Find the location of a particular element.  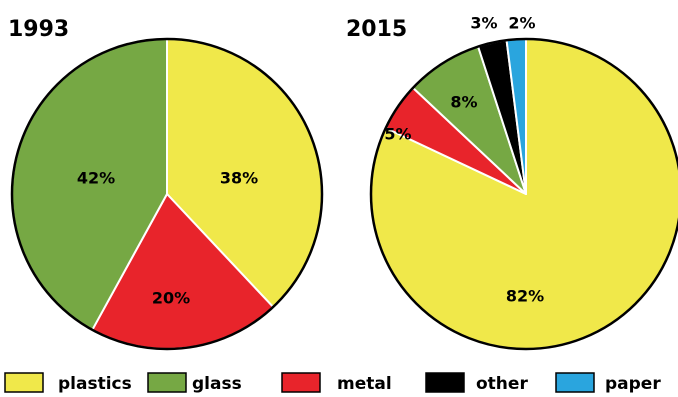

legend: plastics glass metal other paper is located at coordinates (332, 383).